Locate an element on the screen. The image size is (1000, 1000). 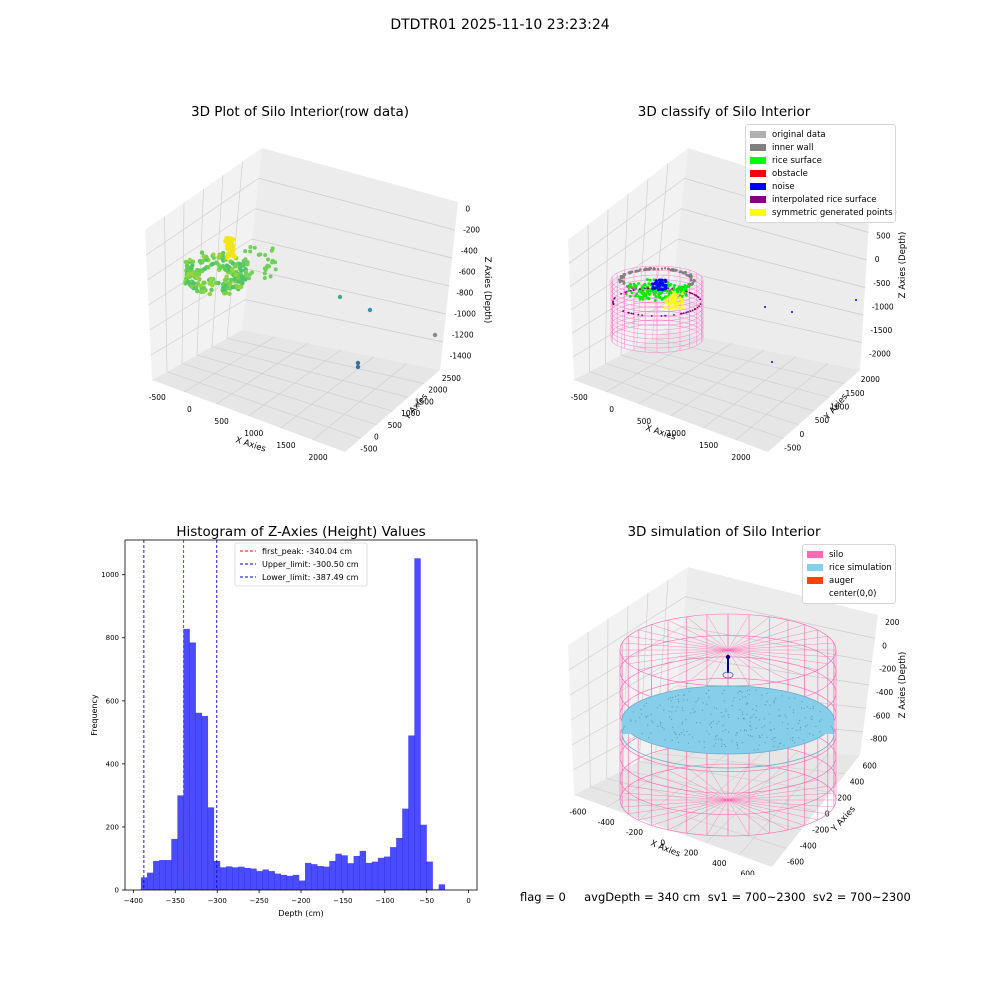
z-tick-label: -2000 is located at coordinates (880, 354).